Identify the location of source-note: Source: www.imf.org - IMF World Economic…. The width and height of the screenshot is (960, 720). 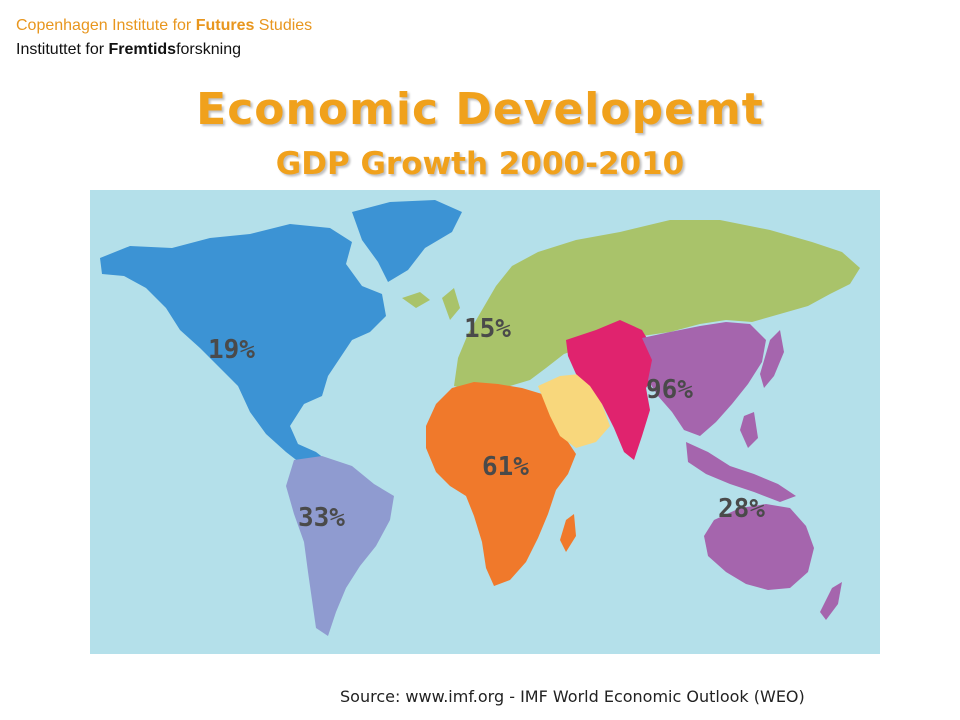
(572, 696).